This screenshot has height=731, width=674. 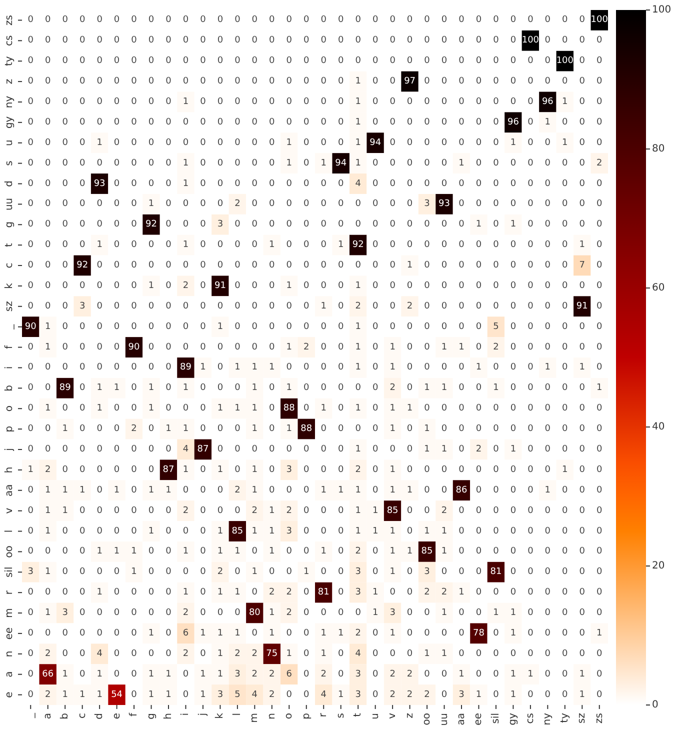 What do you see at coordinates (9, 552) in the screenshot?
I see `y-tick-label: oo` at bounding box center [9, 552].